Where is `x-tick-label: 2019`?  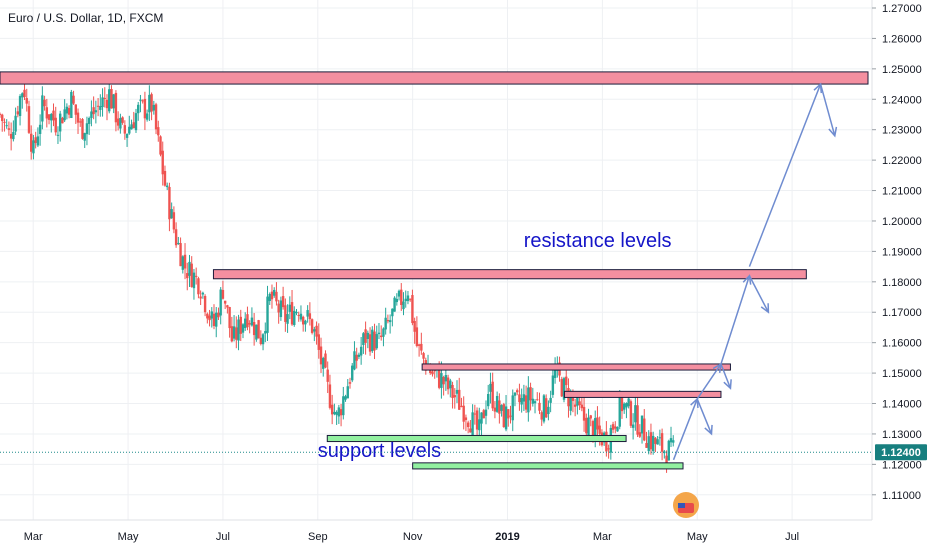
x-tick-label: 2019 is located at coordinates (507, 537).